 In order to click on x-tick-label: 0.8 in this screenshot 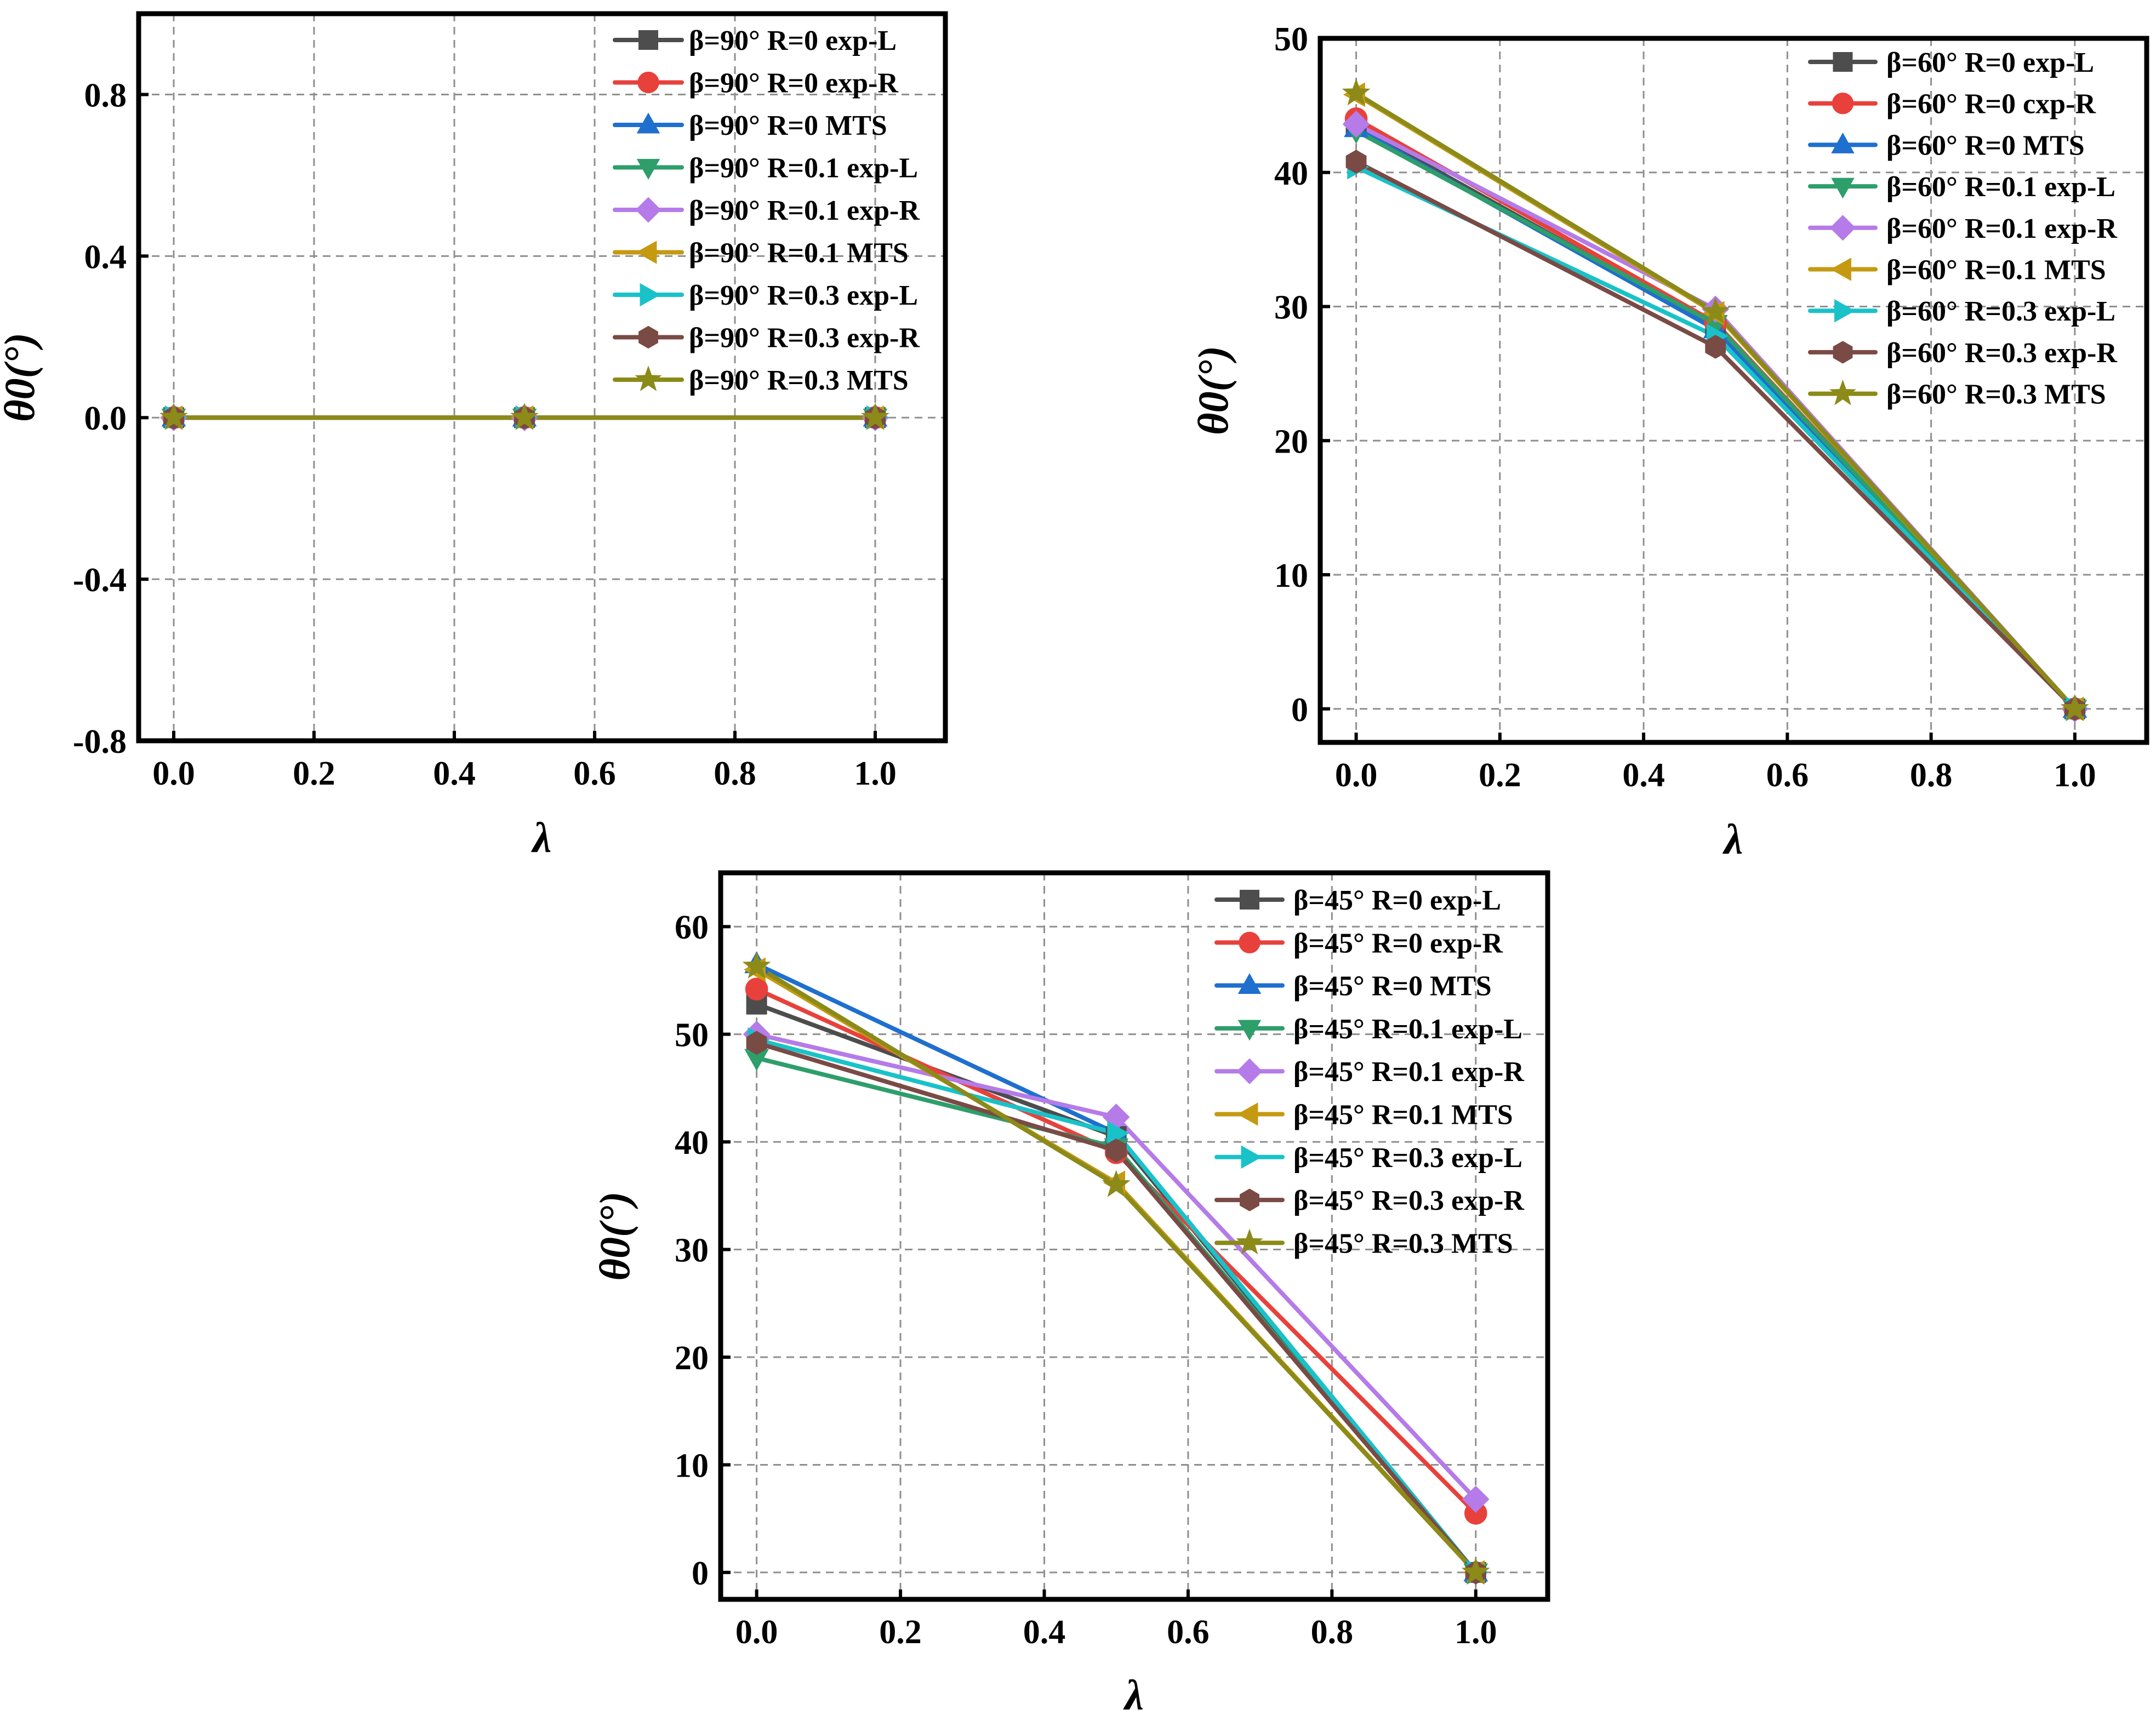, I will do `click(1332, 1632)`.